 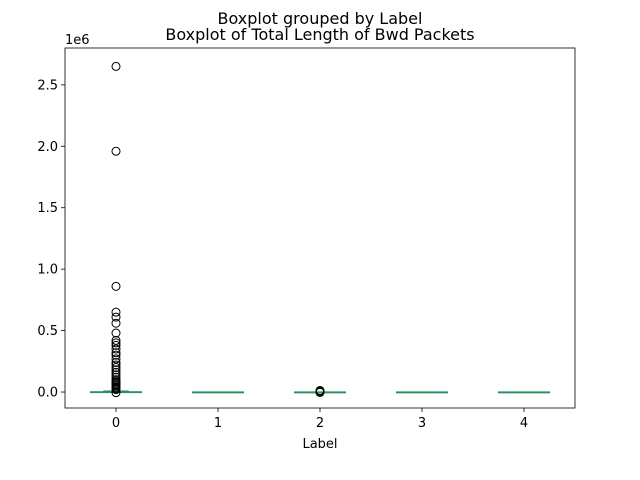 I want to click on x-tick-label: 2, so click(x=320, y=423).